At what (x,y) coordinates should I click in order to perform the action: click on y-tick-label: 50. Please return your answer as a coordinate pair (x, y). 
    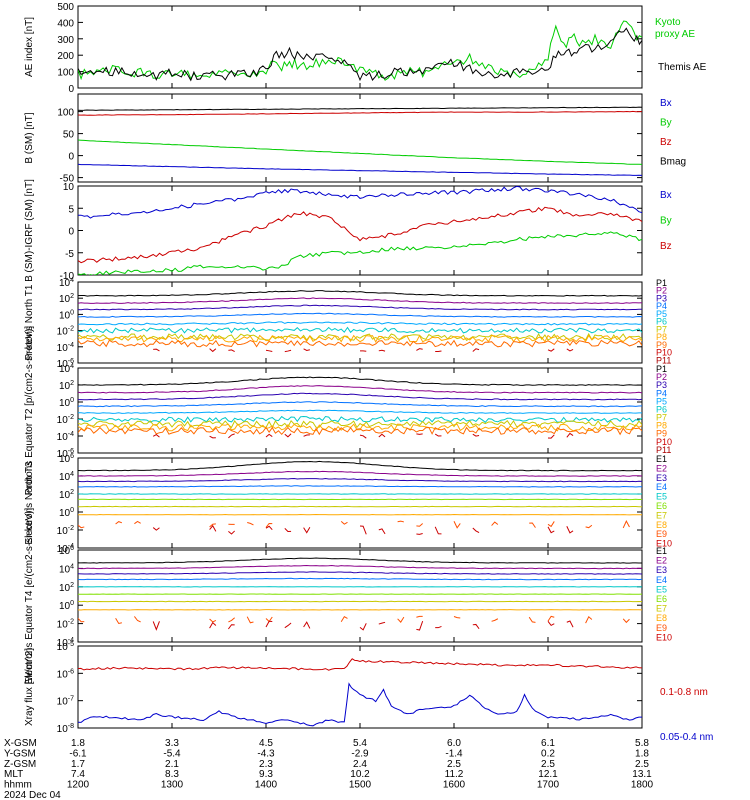
    Looking at the image, I should click on (69, 135).